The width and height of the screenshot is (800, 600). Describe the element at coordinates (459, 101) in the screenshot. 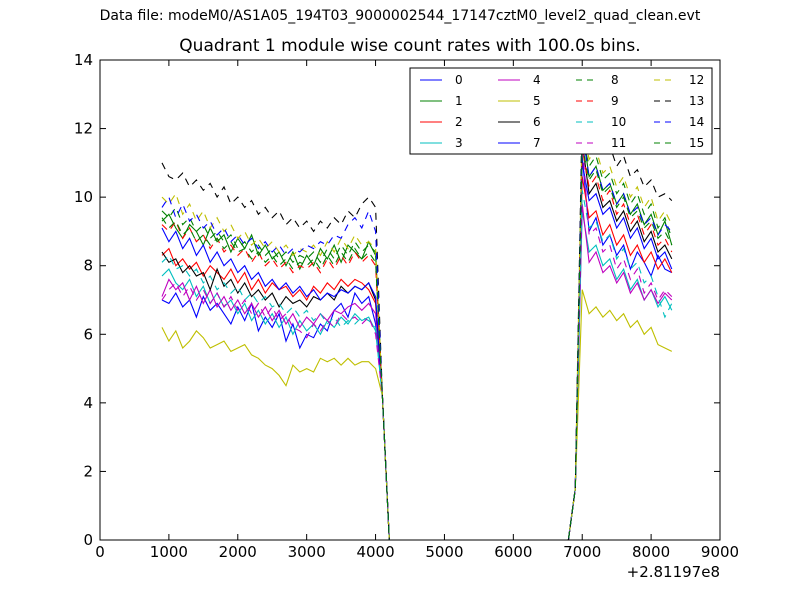

I see `legend-label-1: 1` at that location.